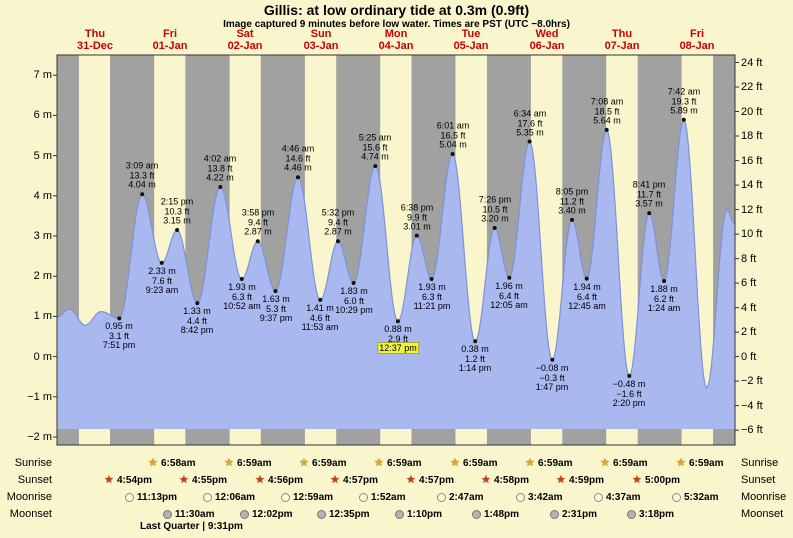 The height and width of the screenshot is (538, 793). What do you see at coordinates (749, 283) in the screenshot?
I see `y-axis-label-right: 6 ft` at bounding box center [749, 283].